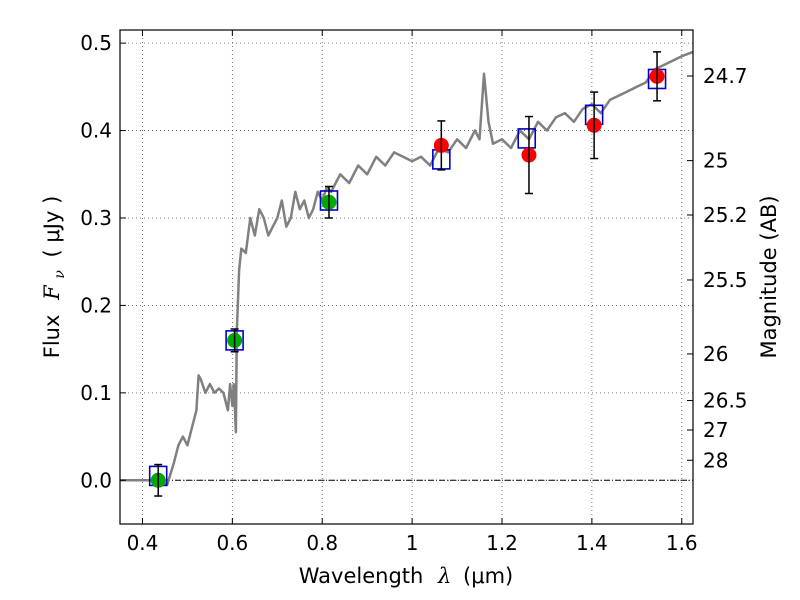  I want to click on magnitude-tick-label: 25.5, so click(725, 280).